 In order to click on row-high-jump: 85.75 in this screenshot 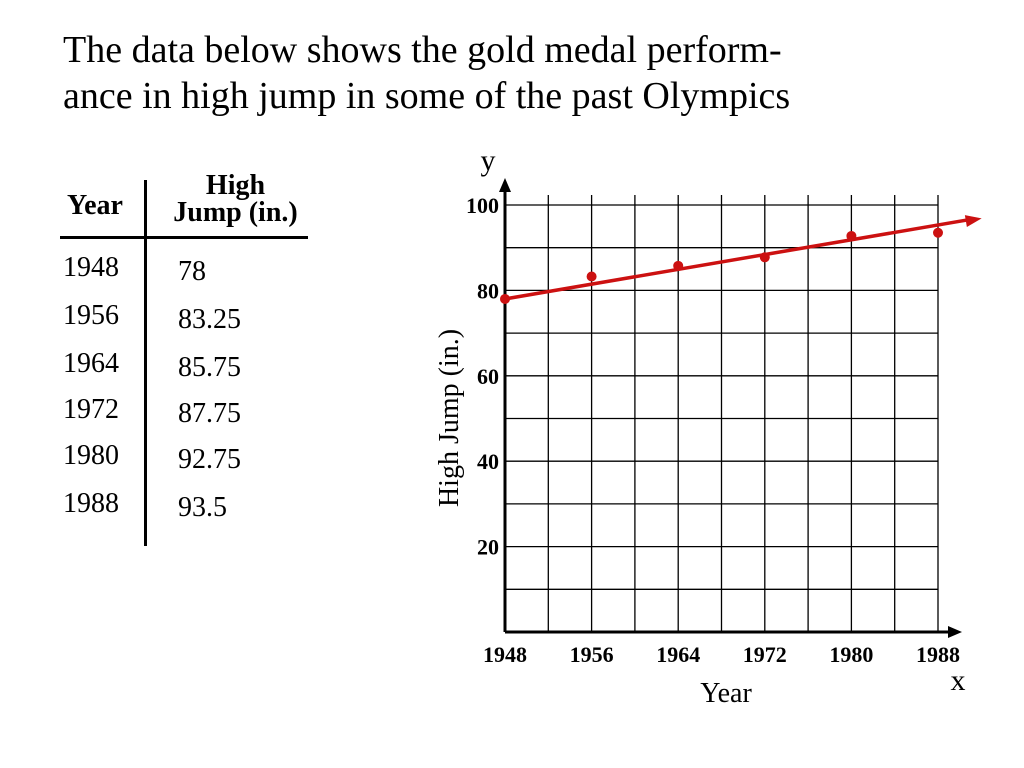, I will do `click(209, 367)`.